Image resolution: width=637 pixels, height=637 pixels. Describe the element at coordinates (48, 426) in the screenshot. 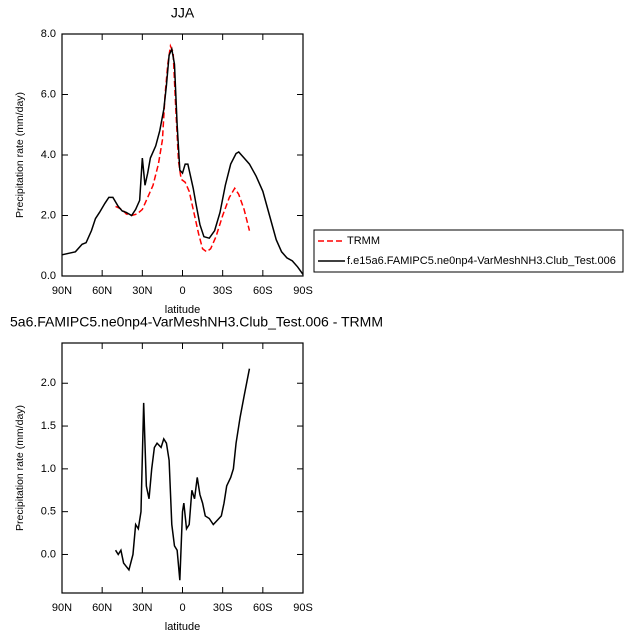

I see `y-tick-label: 1.5` at that location.